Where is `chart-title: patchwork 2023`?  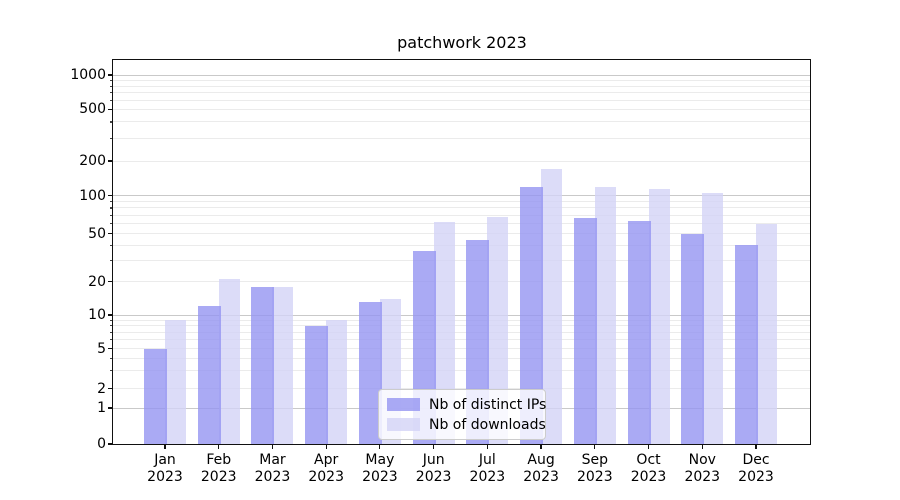 chart-title: patchwork 2023 is located at coordinates (462, 42).